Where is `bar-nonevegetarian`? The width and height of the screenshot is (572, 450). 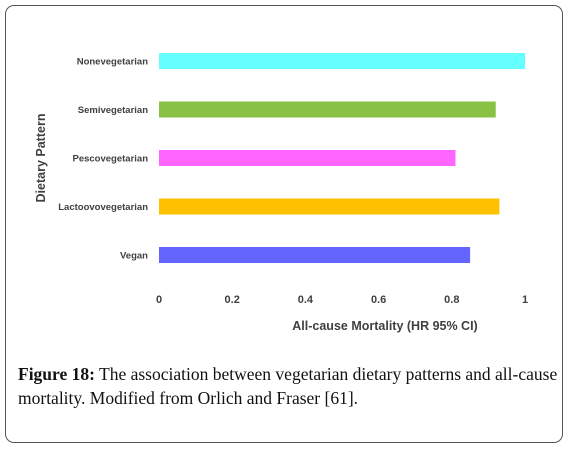
bar-nonevegetarian is located at coordinates (342, 61).